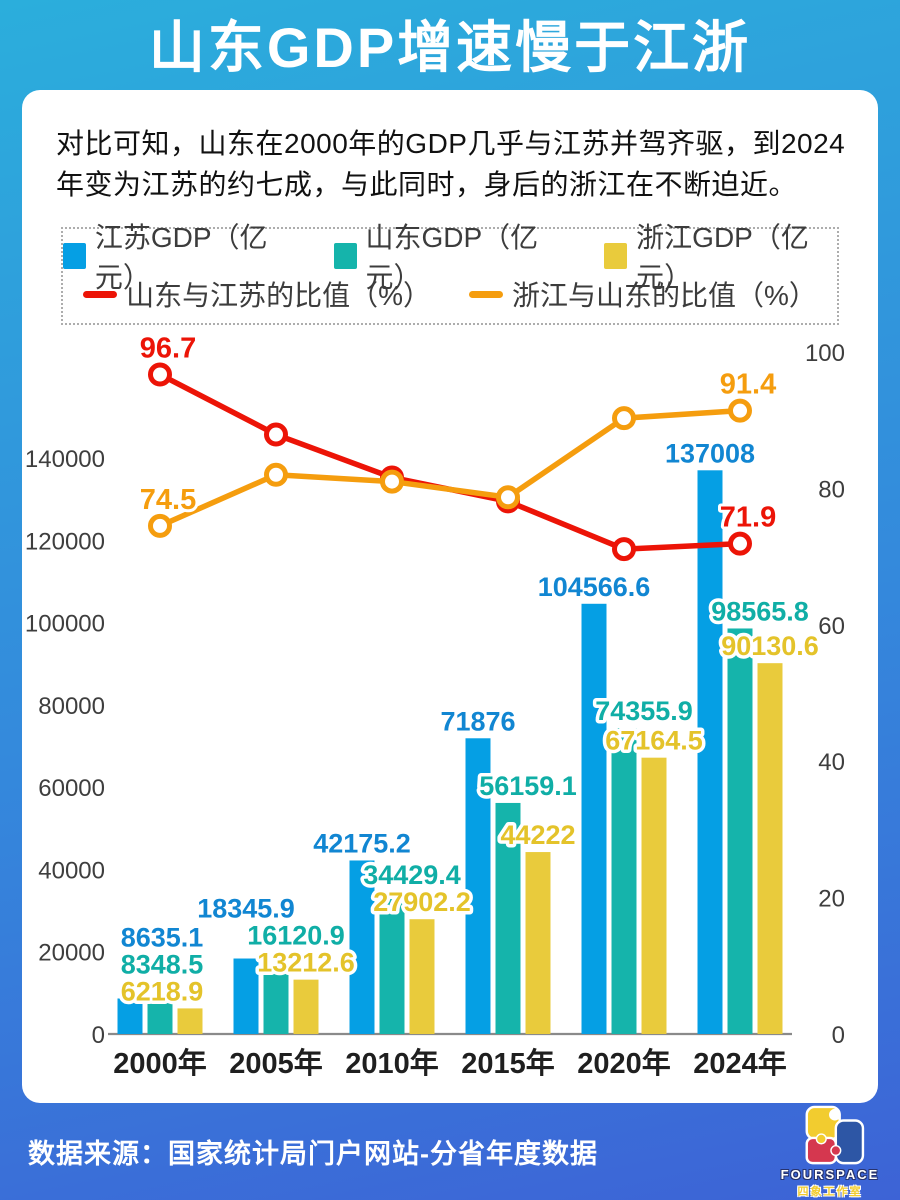 The height and width of the screenshot is (1200, 900). Describe the element at coordinates (831, 626) in the screenshot. I see `right-axis-tick: 60` at that location.